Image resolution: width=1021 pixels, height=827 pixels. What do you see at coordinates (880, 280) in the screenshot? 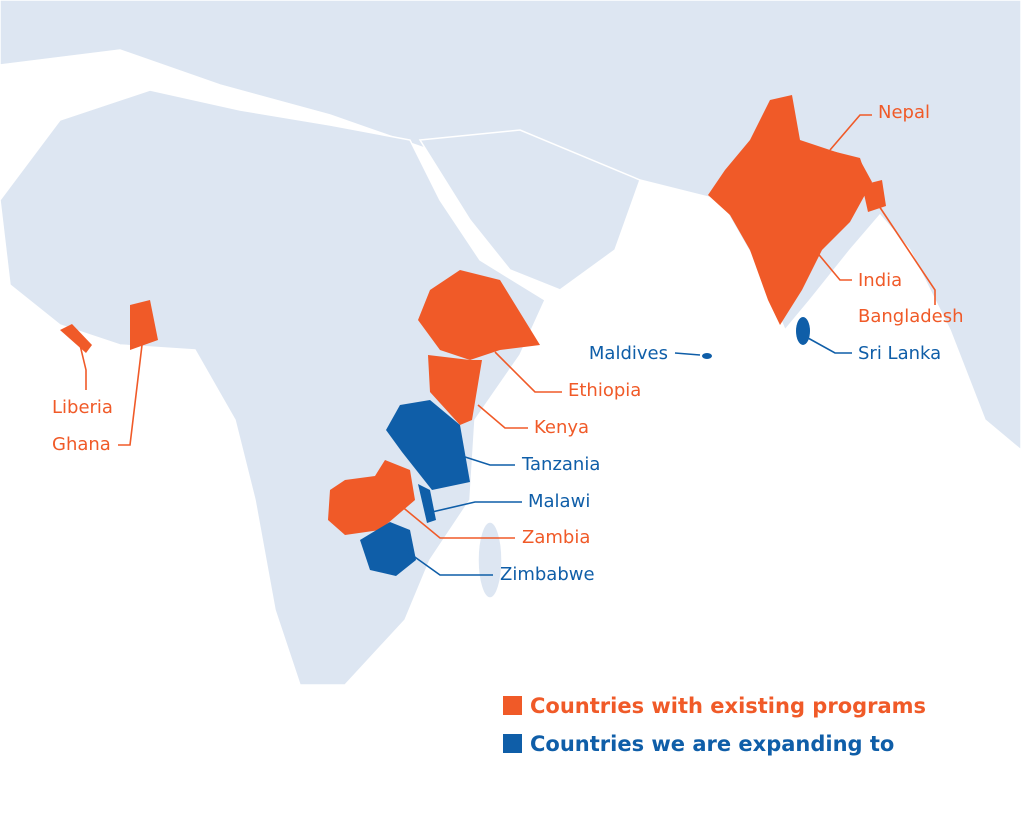
I see `country-label: India` at bounding box center [880, 280].